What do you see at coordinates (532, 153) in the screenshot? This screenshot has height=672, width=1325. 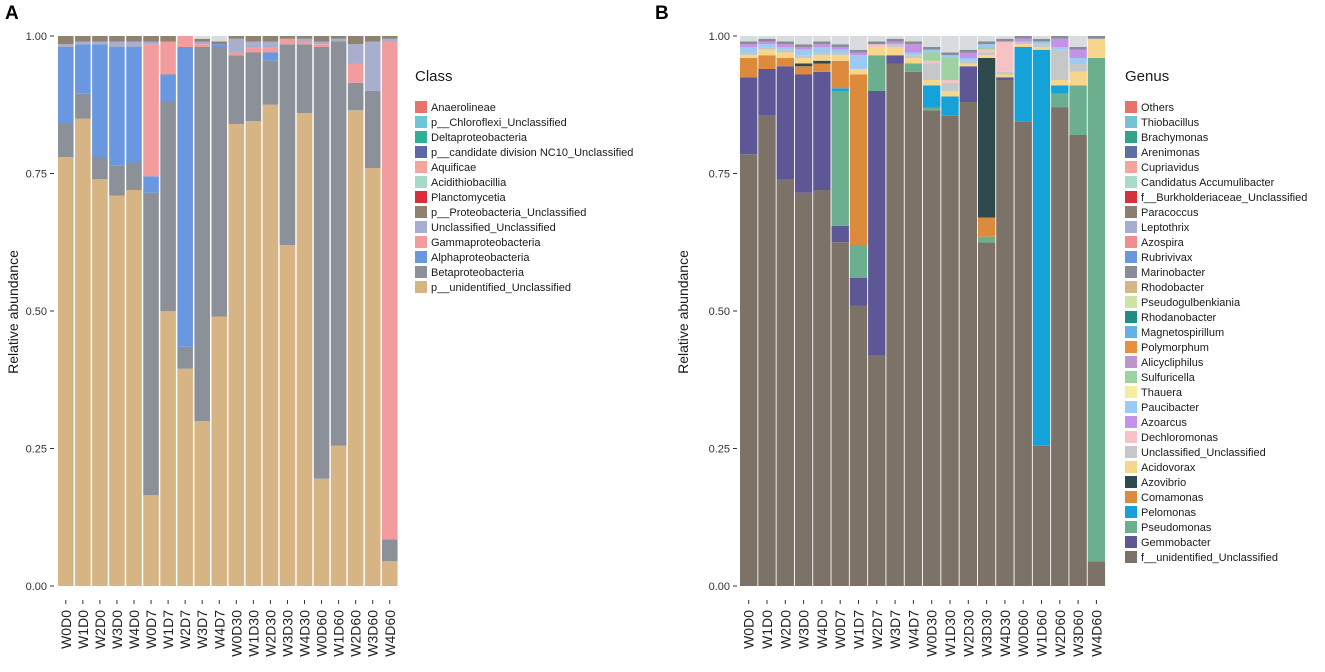 I see `panel-a-legend-label: p__candidate division NC10_Unclassified` at bounding box center [532, 153].